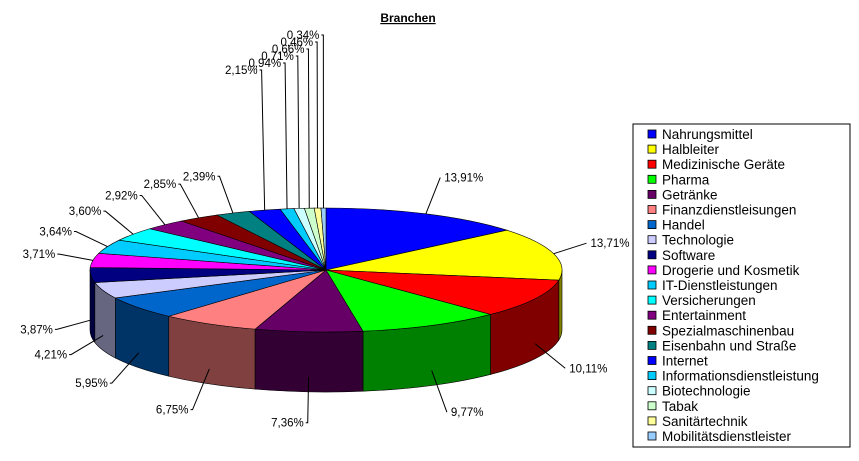  What do you see at coordinates (688, 255) in the screenshot?
I see `legend-entry-8: Software` at bounding box center [688, 255].